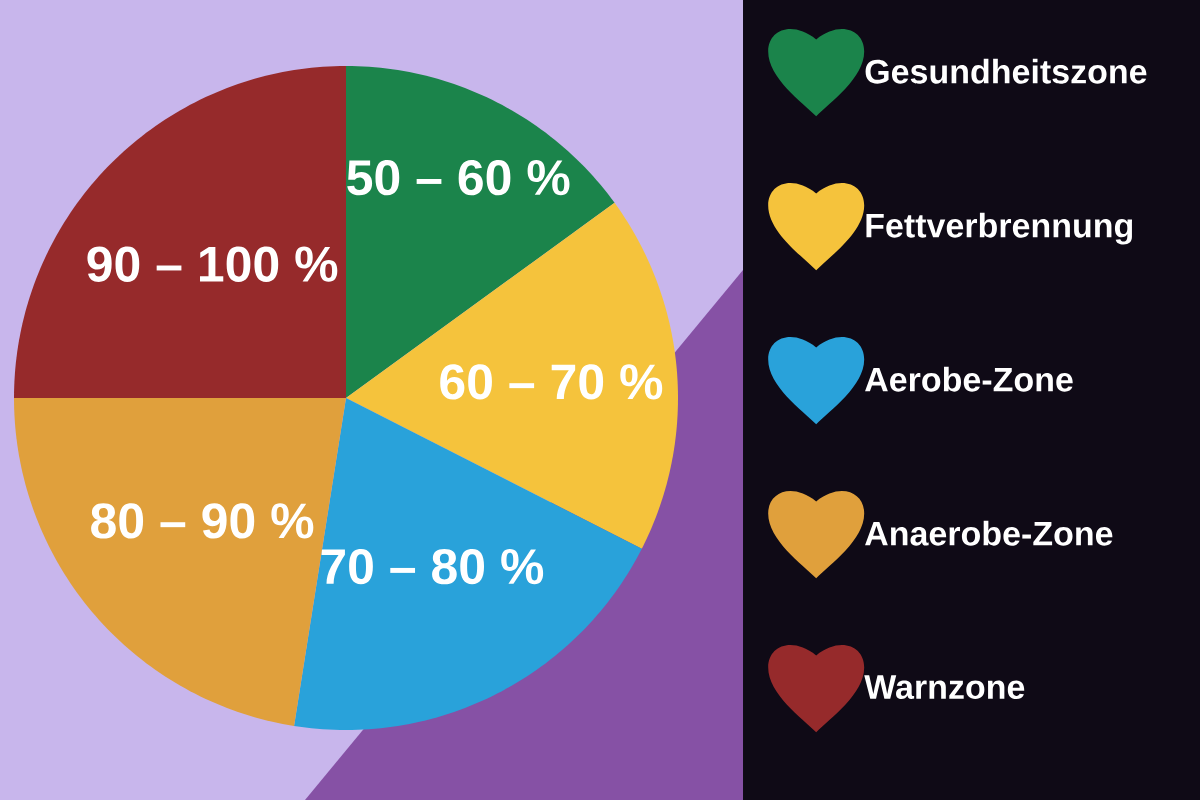 This screenshot has height=800, width=1200. What do you see at coordinates (432, 566) in the screenshot?
I see `text: 70 – 80 %` at bounding box center [432, 566].